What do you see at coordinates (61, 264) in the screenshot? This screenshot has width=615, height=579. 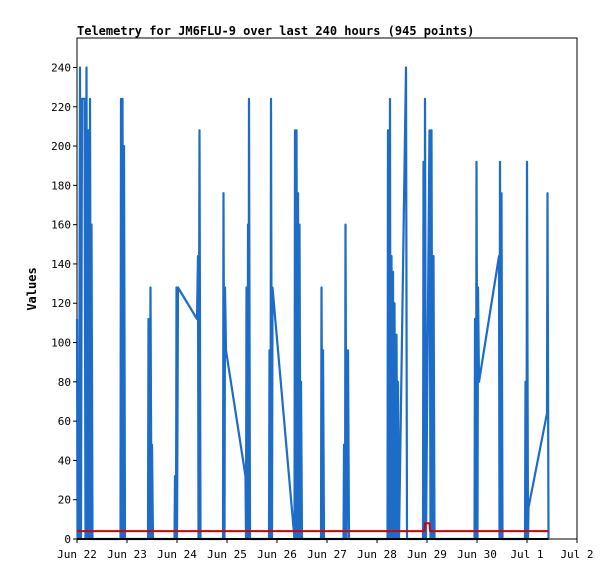 I see `y-tick-label: 140` at bounding box center [61, 264].